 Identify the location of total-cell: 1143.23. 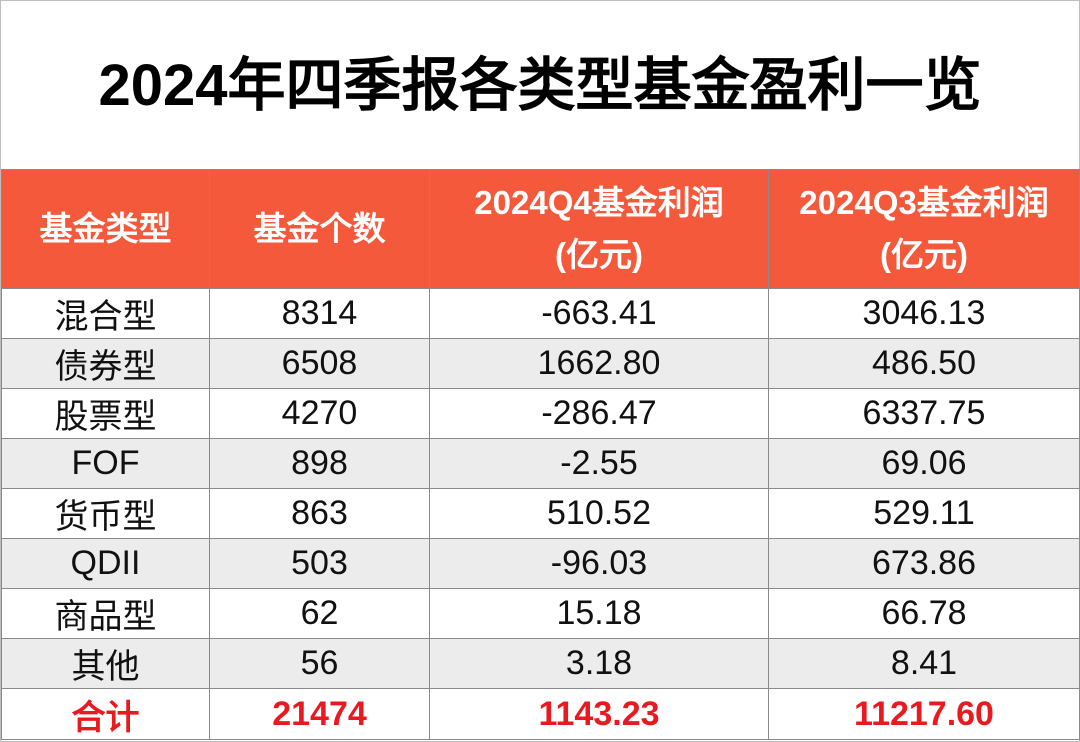
(599, 714).